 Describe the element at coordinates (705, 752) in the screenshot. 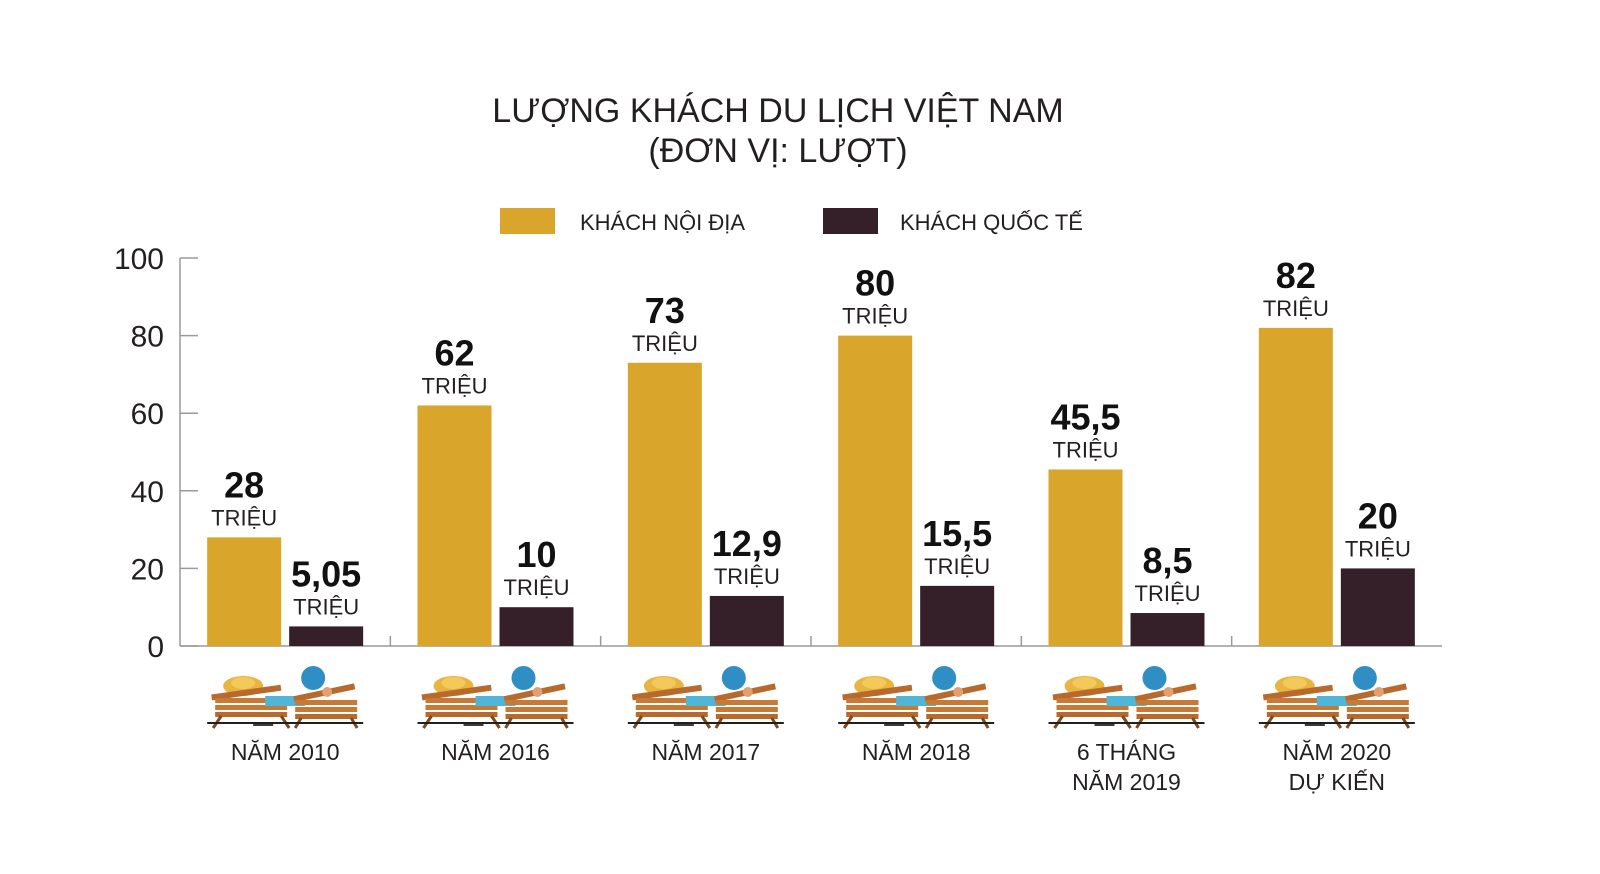

I see `category-label: NĂM 2017` at that location.